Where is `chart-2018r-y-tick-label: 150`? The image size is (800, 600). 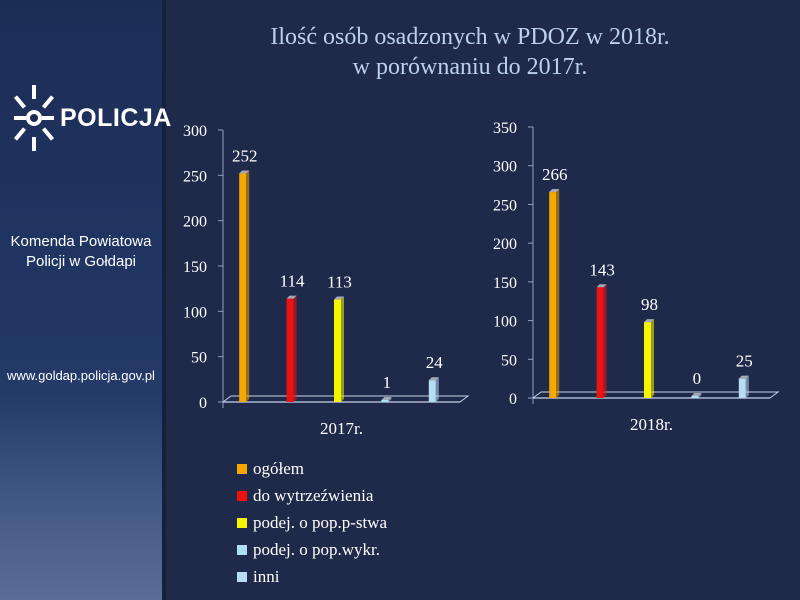
chart-2018r-y-tick-label: 150 is located at coordinates (505, 283).